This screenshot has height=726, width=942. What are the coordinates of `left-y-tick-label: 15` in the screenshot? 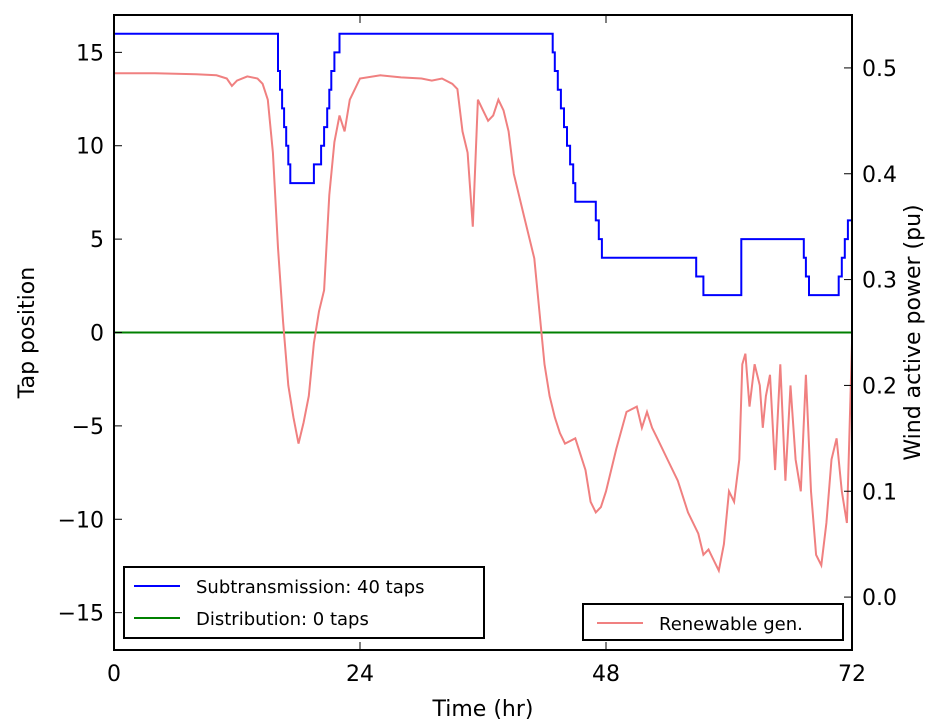 It's located at (90, 53).